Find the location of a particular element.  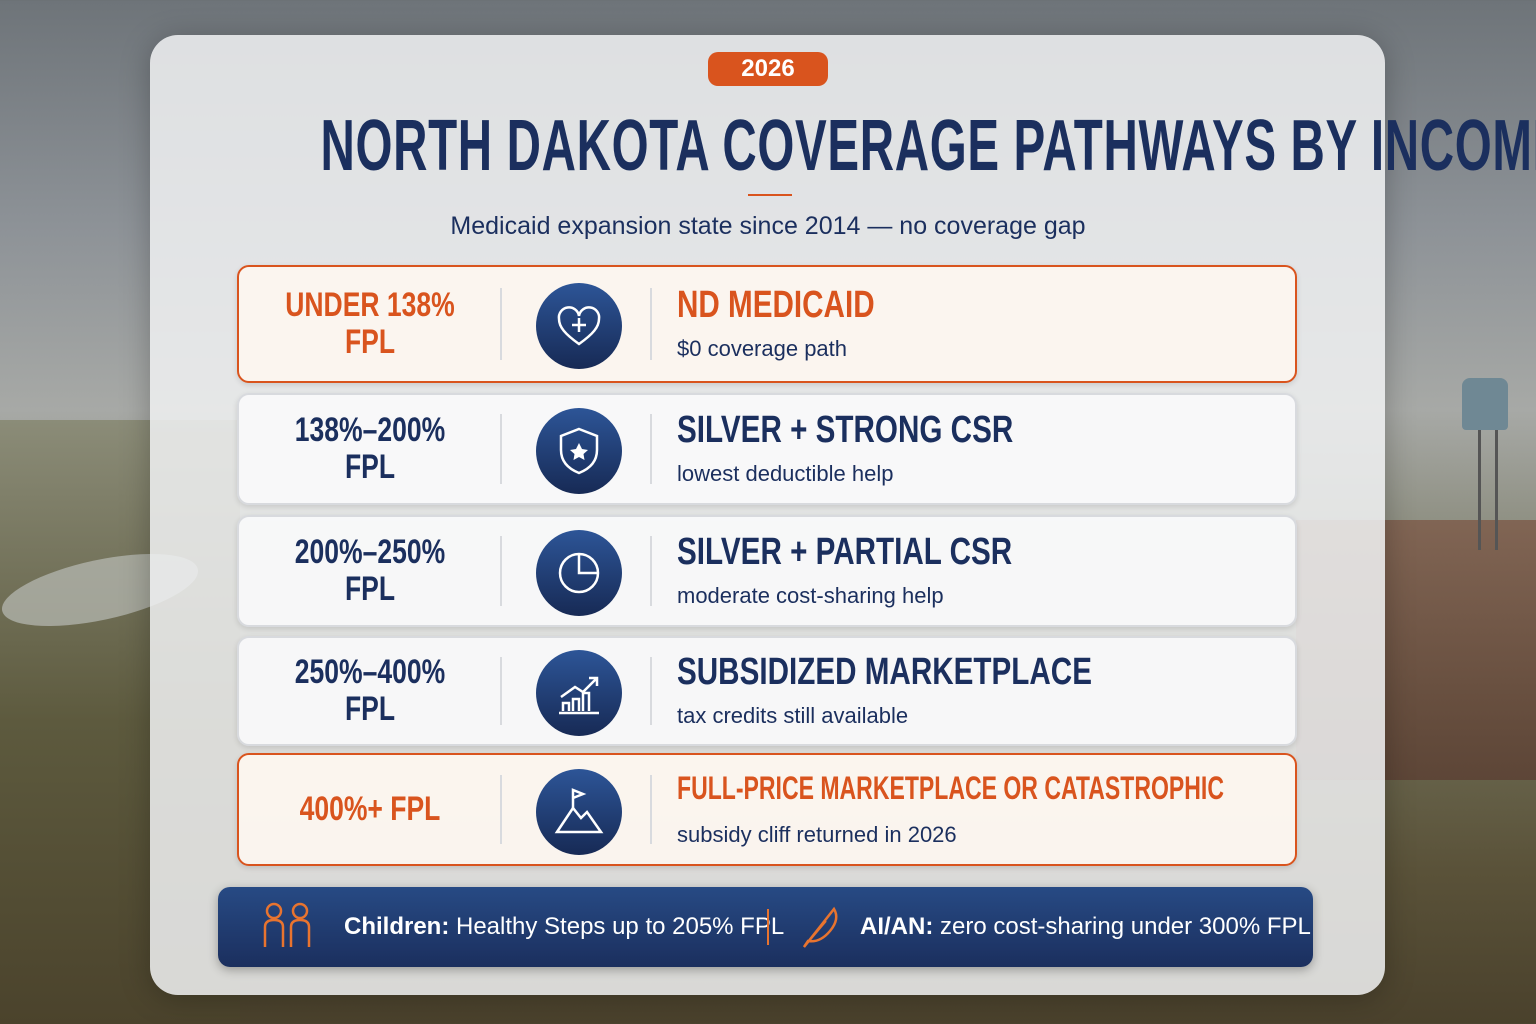

footer-label: Children: is located at coordinates (397, 926).